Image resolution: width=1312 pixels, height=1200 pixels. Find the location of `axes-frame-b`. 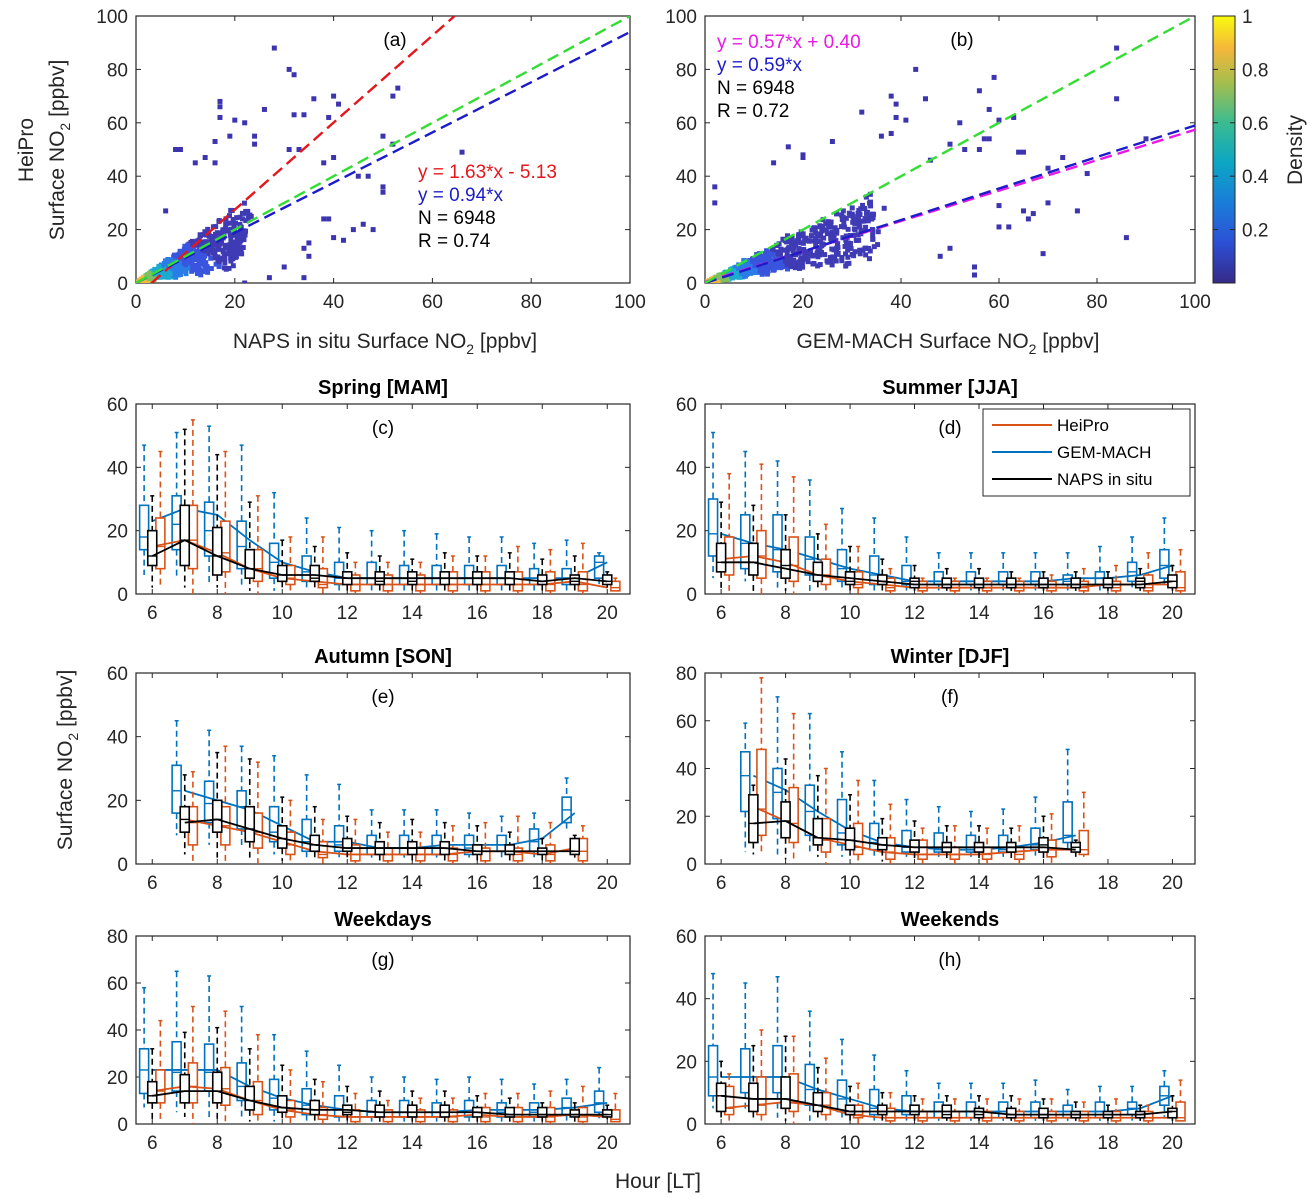

axes-frame-b is located at coordinates (950, 149).